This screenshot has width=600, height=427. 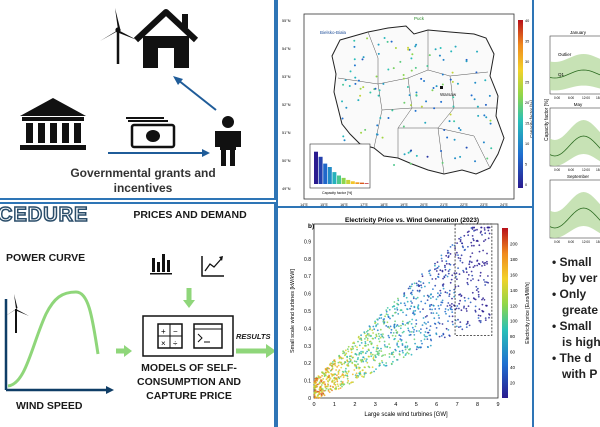 What do you see at coordinates (527, 124) in the screenshot?
I see `map-cbar-tick: 15` at bounding box center [527, 124].